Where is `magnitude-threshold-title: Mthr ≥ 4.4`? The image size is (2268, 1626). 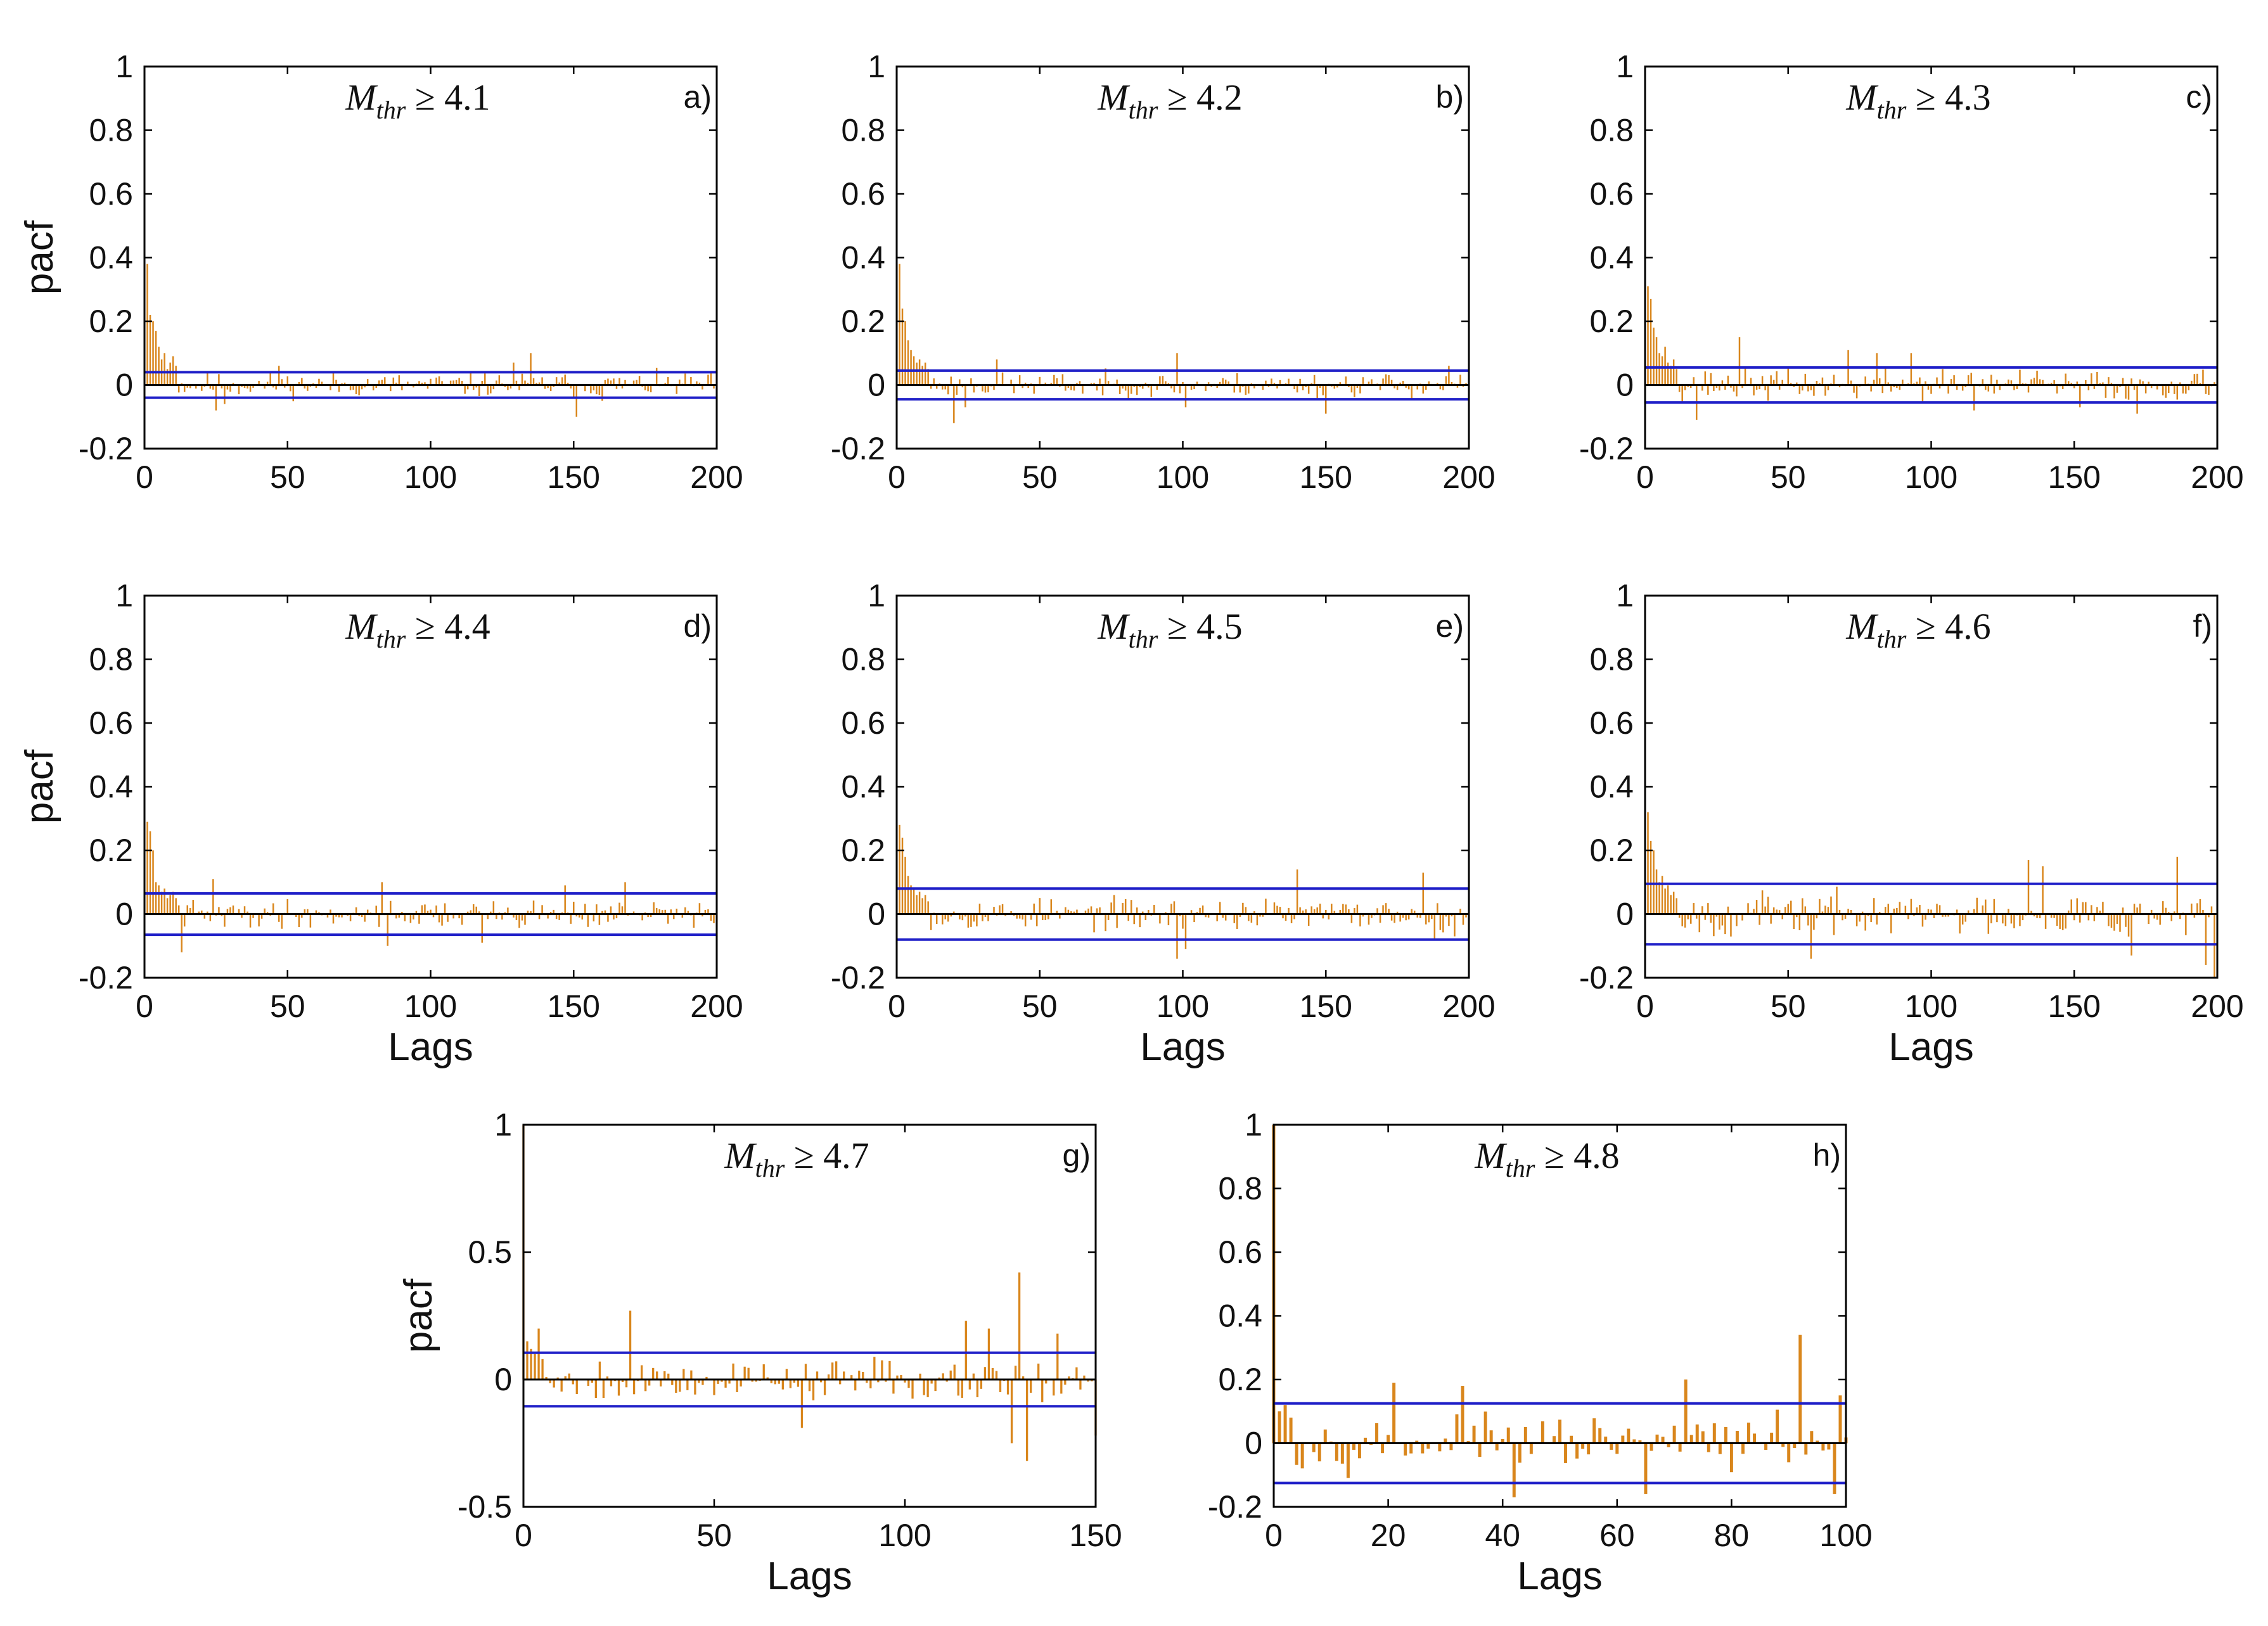 magnitude-threshold-title: Mthr ≥ 4.4 is located at coordinates (417, 629).